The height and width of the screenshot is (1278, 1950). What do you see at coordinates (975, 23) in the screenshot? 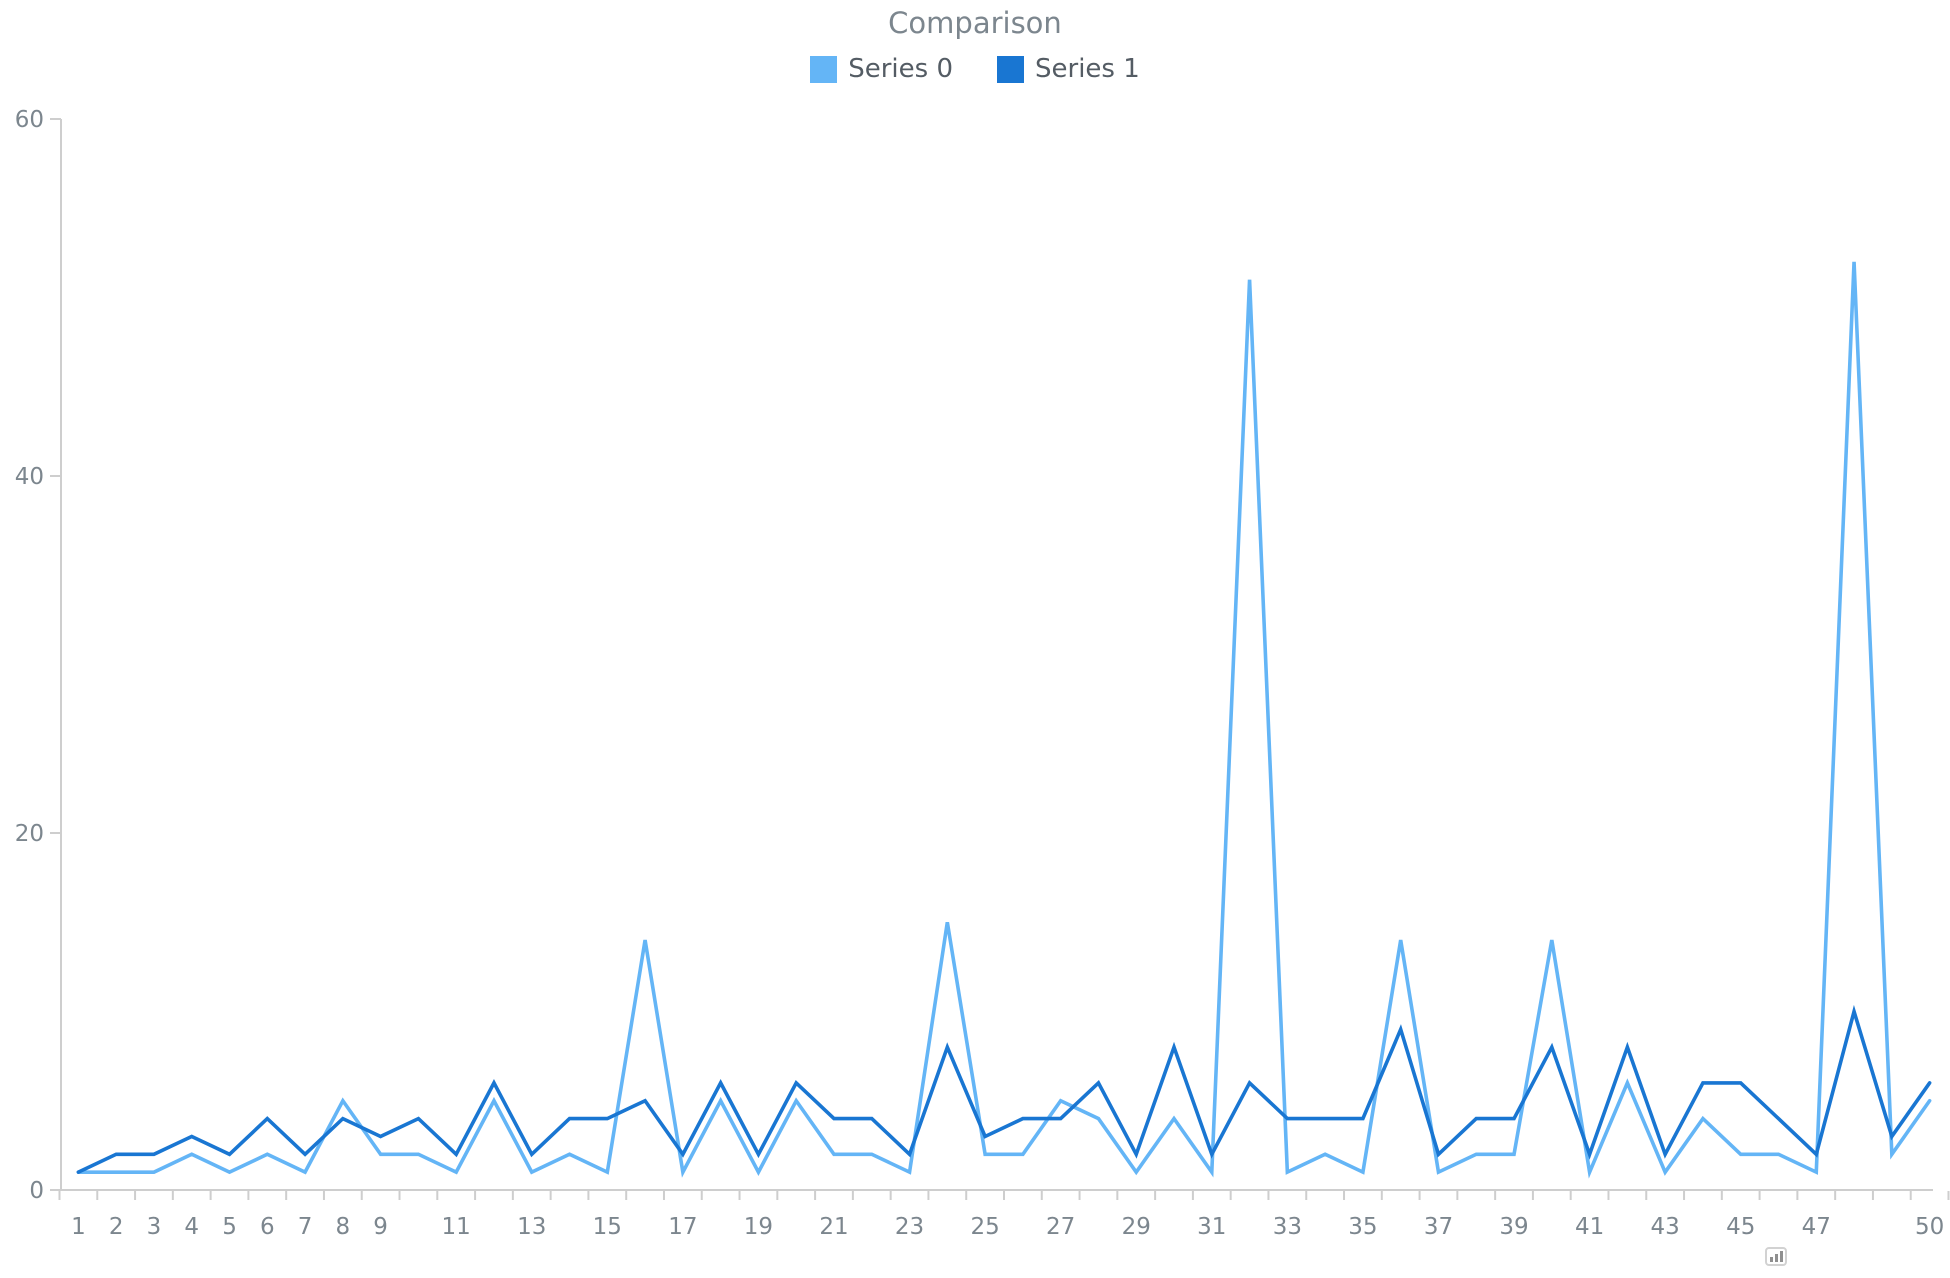
I see `chart-title: Comparison` at bounding box center [975, 23].